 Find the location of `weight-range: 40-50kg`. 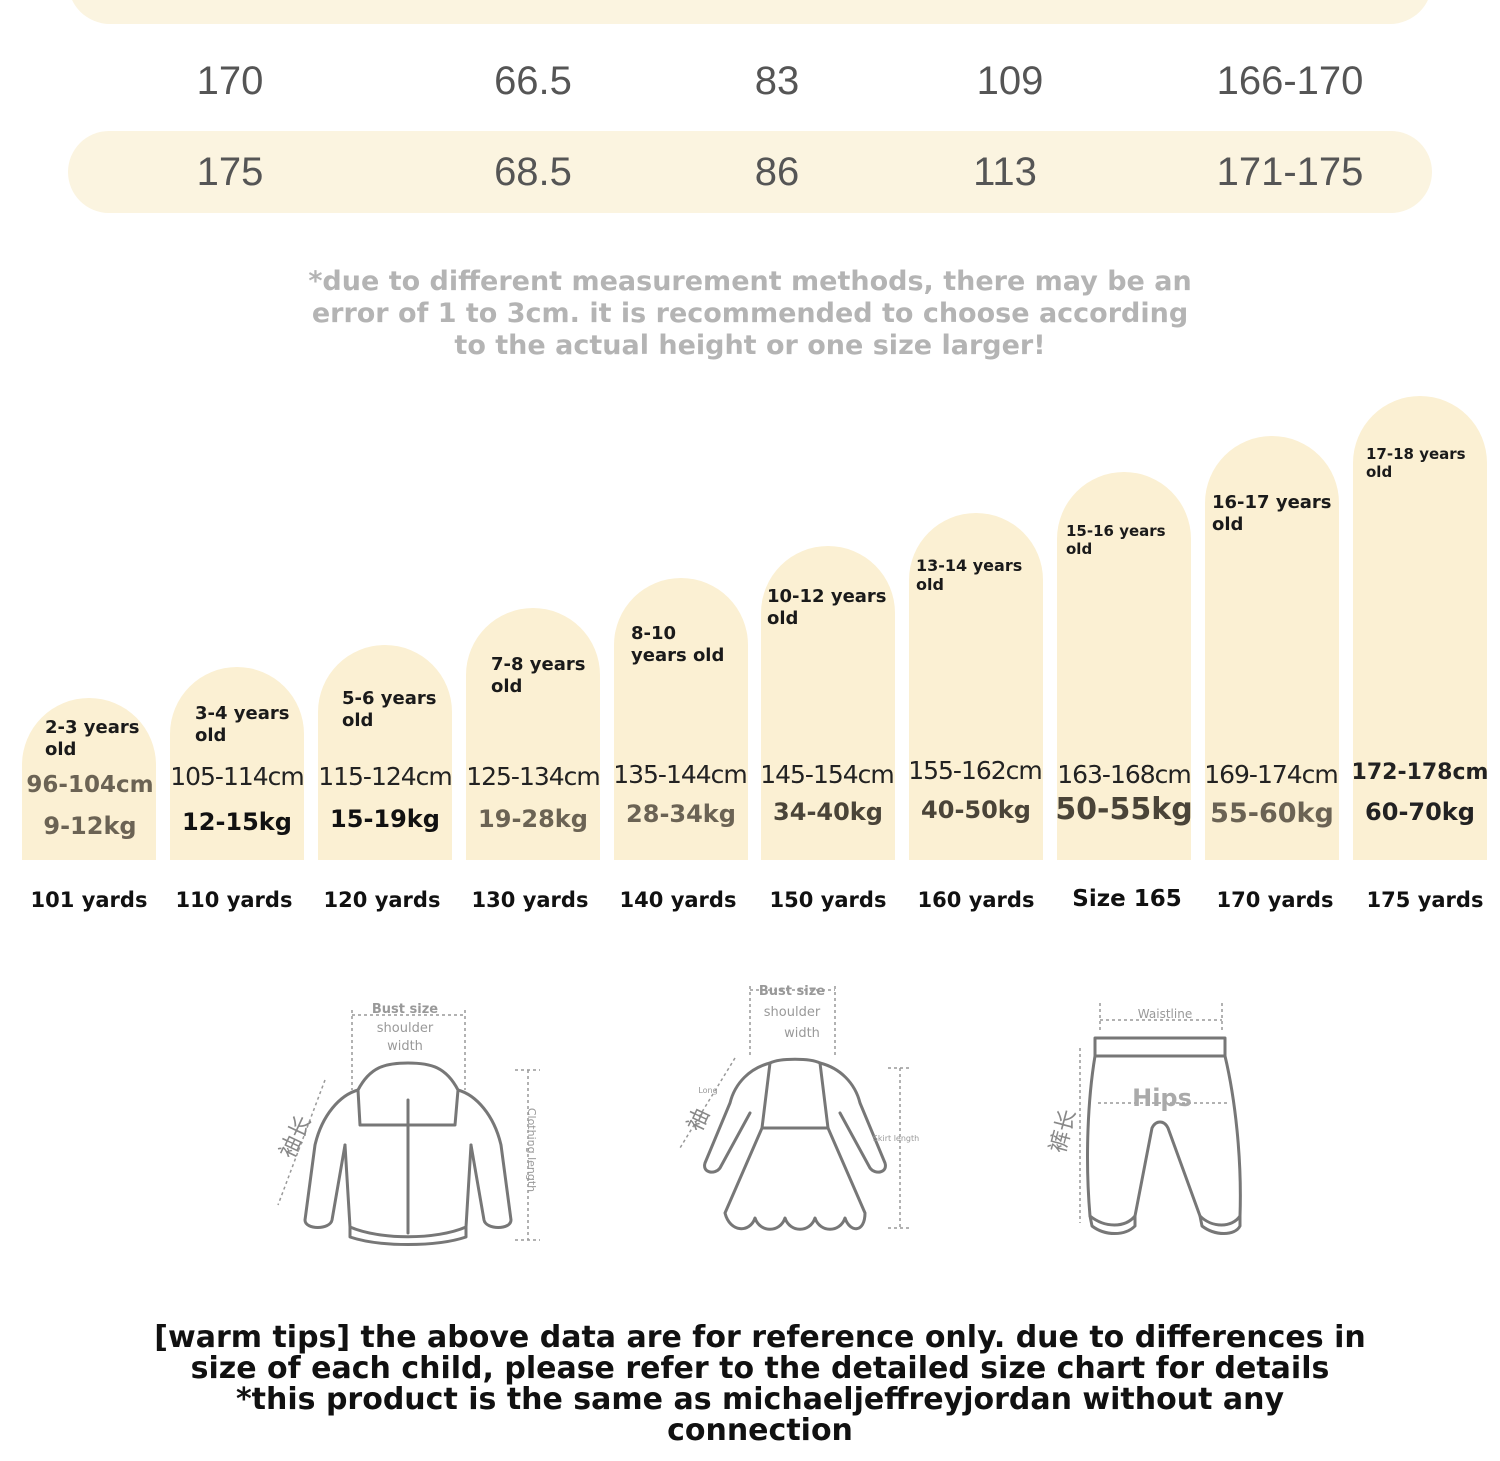

weight-range: 40-50kg is located at coordinates (976, 810).